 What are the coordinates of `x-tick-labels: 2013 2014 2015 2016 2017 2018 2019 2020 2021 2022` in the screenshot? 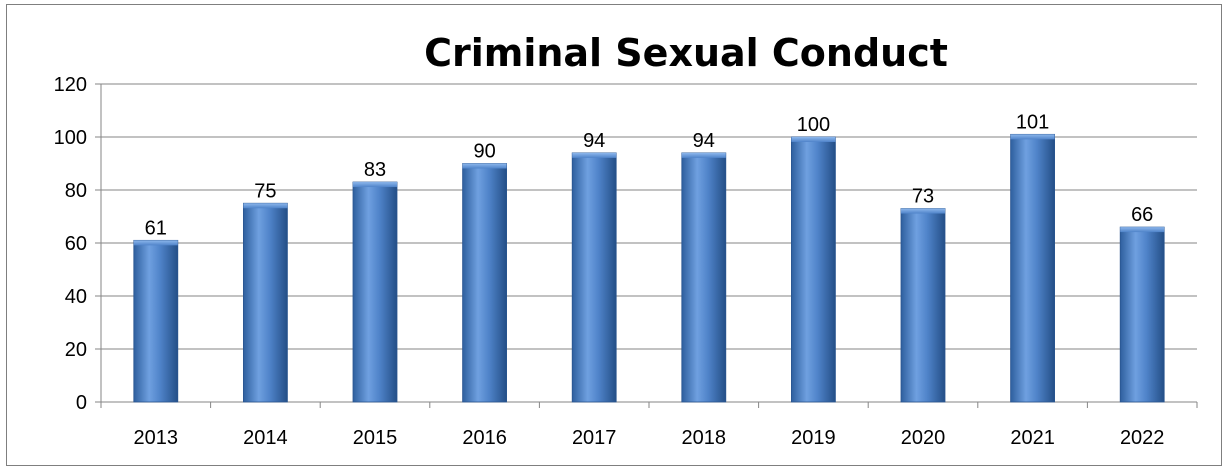 It's located at (649, 438).